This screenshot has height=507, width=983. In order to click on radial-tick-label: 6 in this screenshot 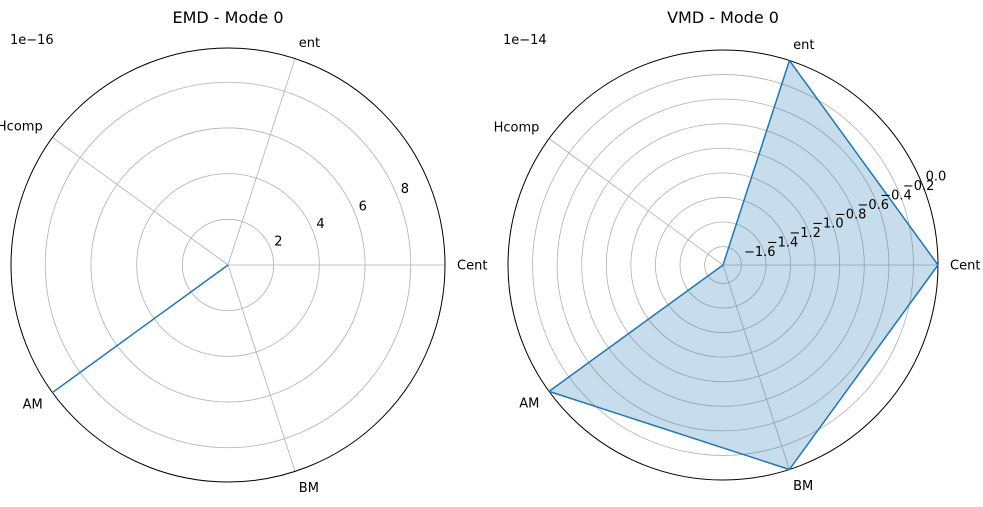, I will do `click(363, 207)`.